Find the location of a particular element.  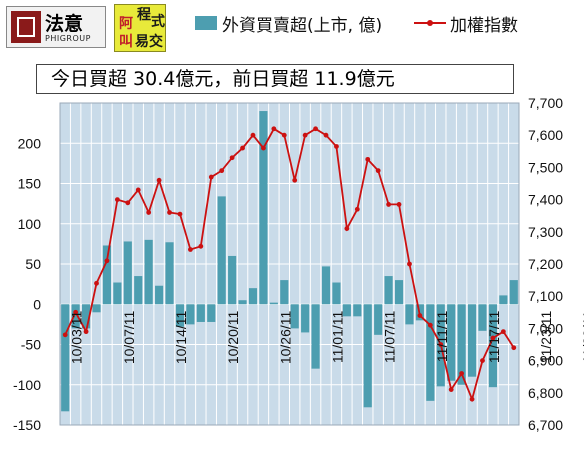

logo2-char-6: 阿 is located at coordinates (126, 24).